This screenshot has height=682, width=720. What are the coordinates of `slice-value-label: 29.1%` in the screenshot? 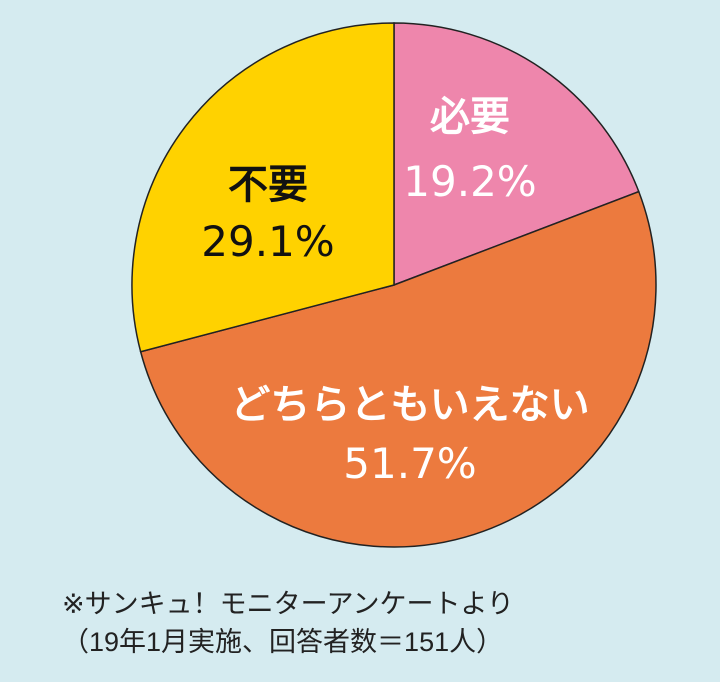 It's located at (267, 241).